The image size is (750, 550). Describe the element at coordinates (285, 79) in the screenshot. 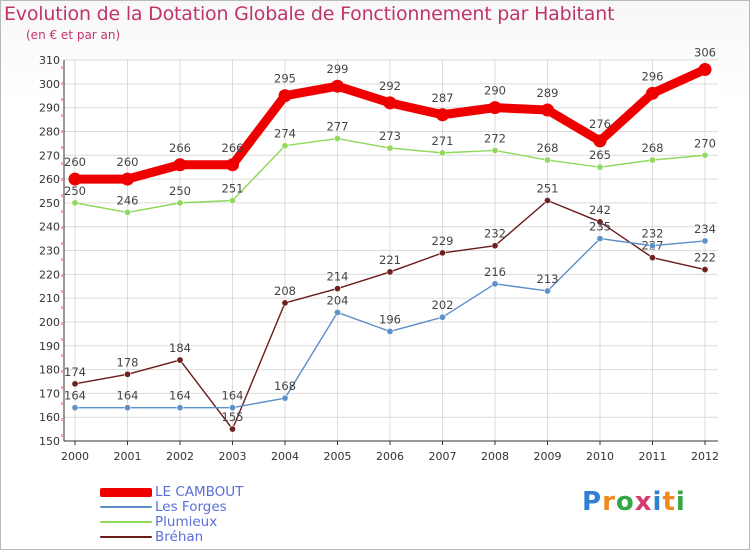

I see `data-label-le-cambout: 295` at that location.